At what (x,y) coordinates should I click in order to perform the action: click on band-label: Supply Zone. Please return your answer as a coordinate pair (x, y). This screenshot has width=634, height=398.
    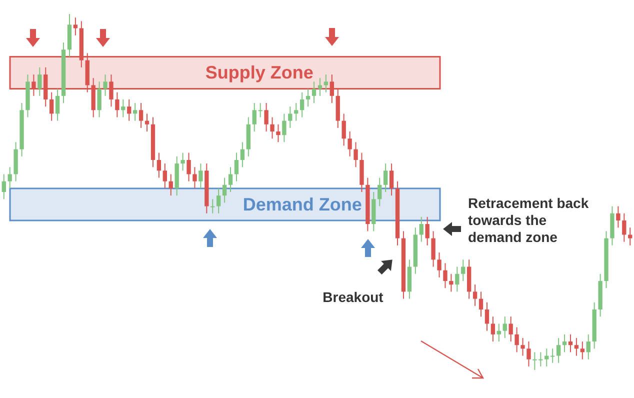
    Looking at the image, I should click on (259, 72).